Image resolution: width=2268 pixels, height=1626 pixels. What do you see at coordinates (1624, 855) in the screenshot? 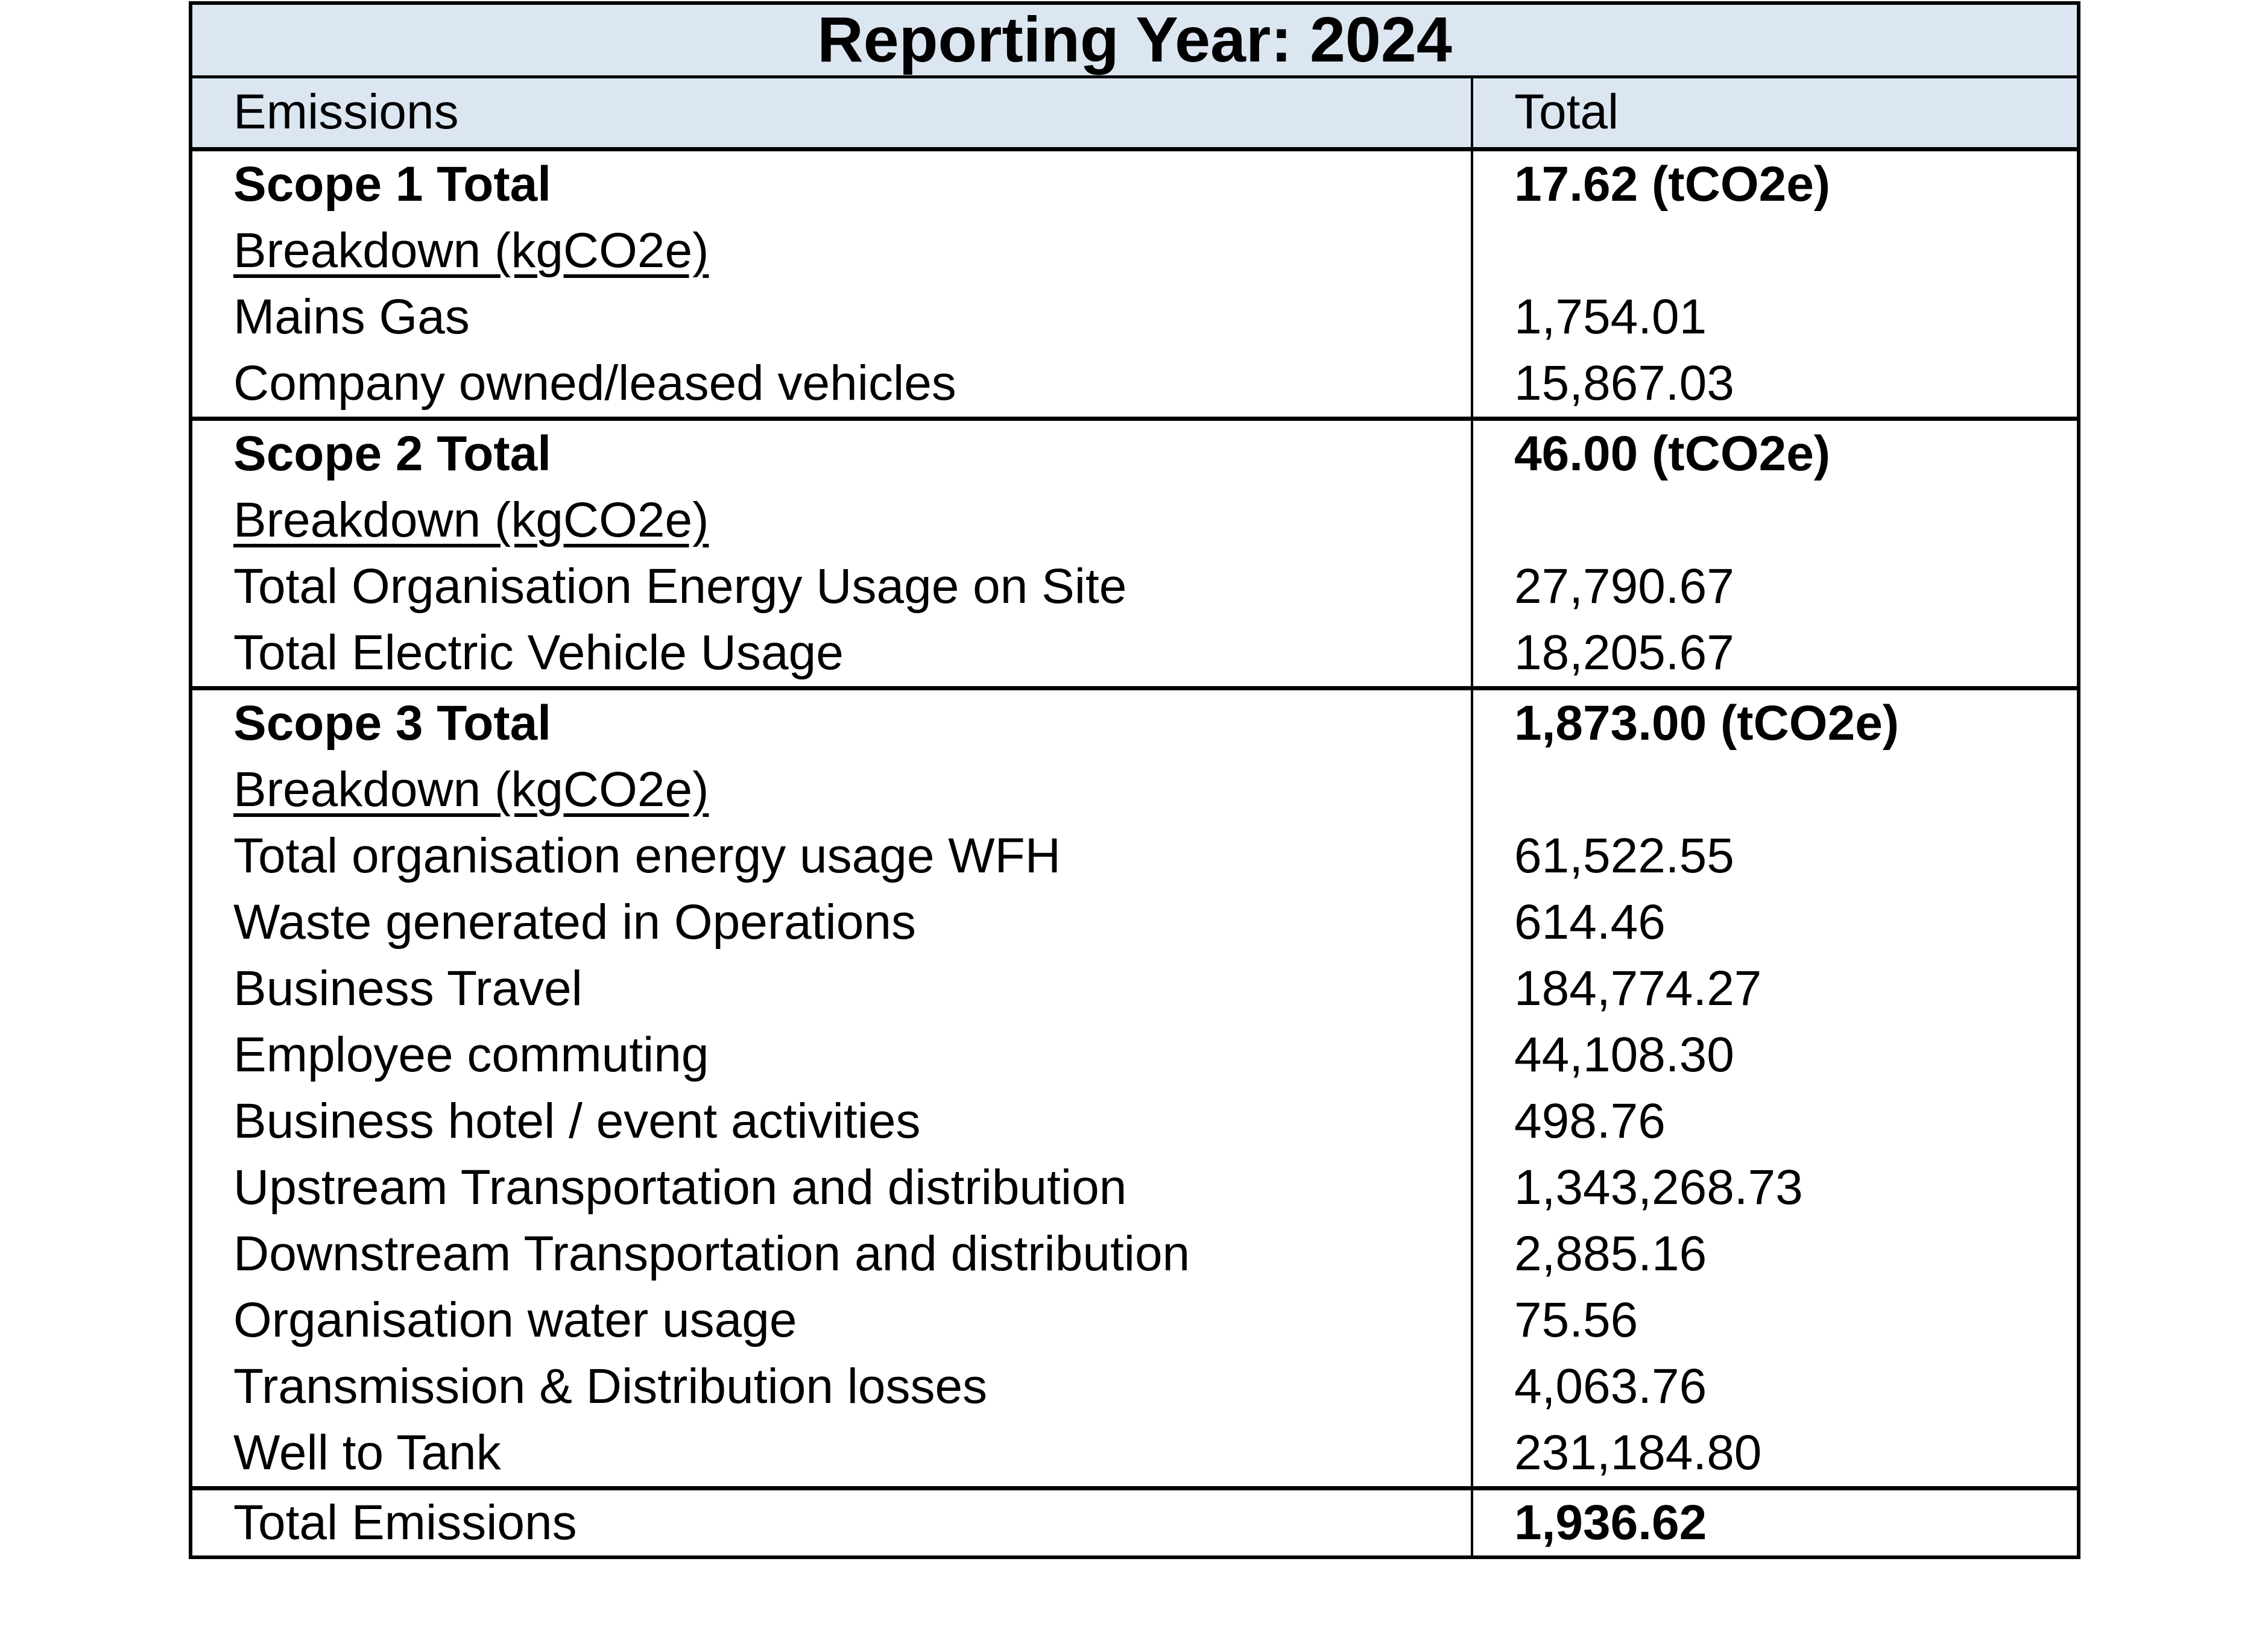
I see `row-value: 61,522.55` at bounding box center [1624, 855].